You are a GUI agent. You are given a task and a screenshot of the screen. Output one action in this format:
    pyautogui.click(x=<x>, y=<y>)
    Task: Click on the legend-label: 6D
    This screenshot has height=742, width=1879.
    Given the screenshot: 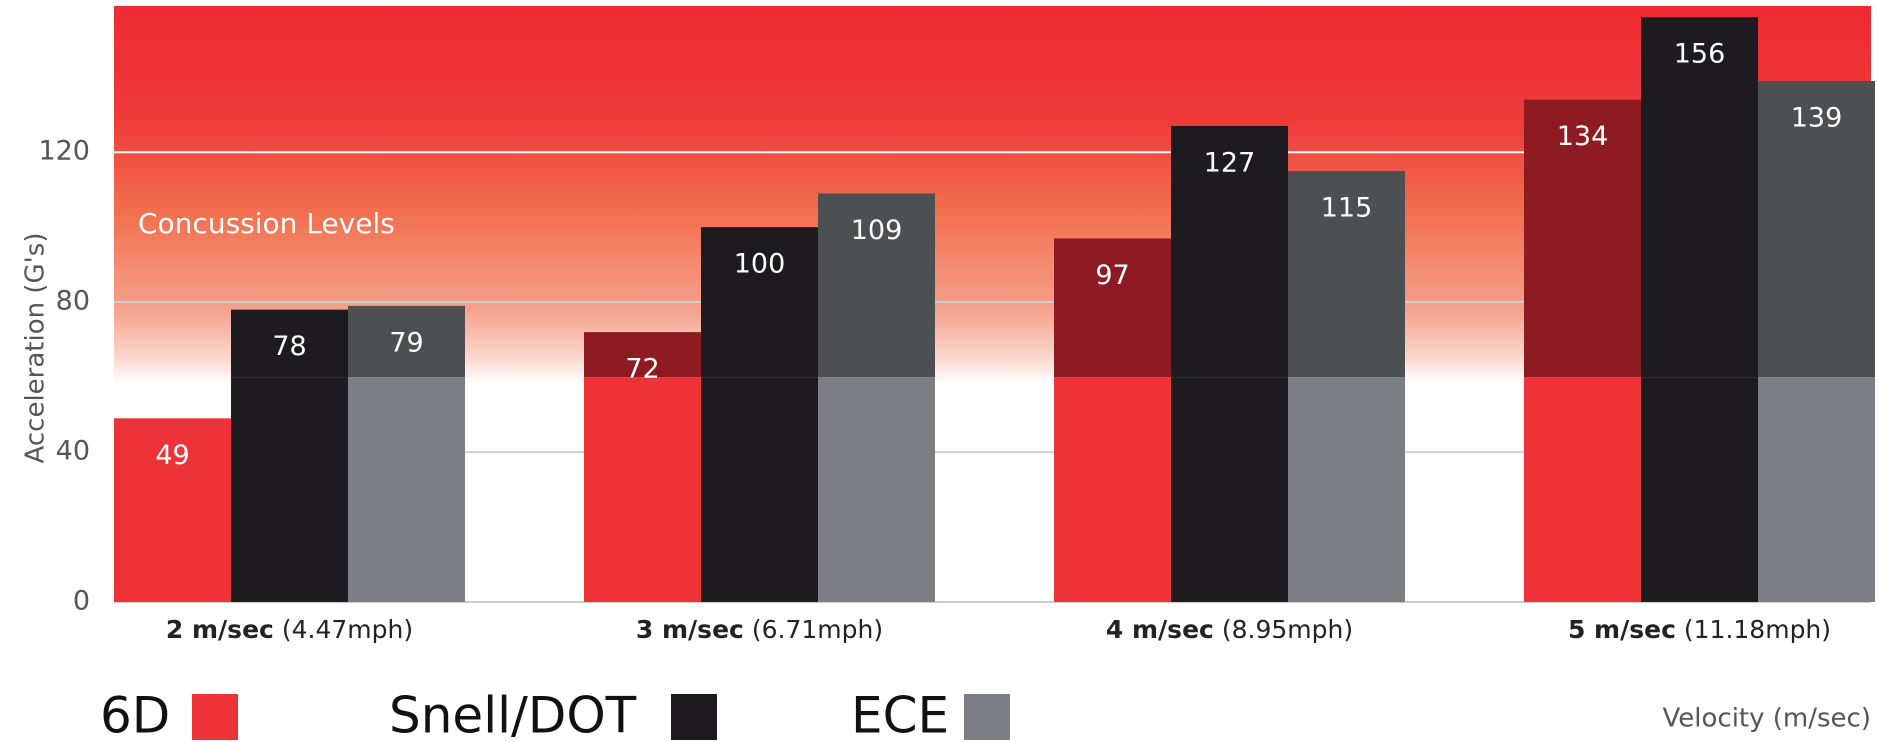 What is the action you would take?
    pyautogui.click(x=135, y=714)
    